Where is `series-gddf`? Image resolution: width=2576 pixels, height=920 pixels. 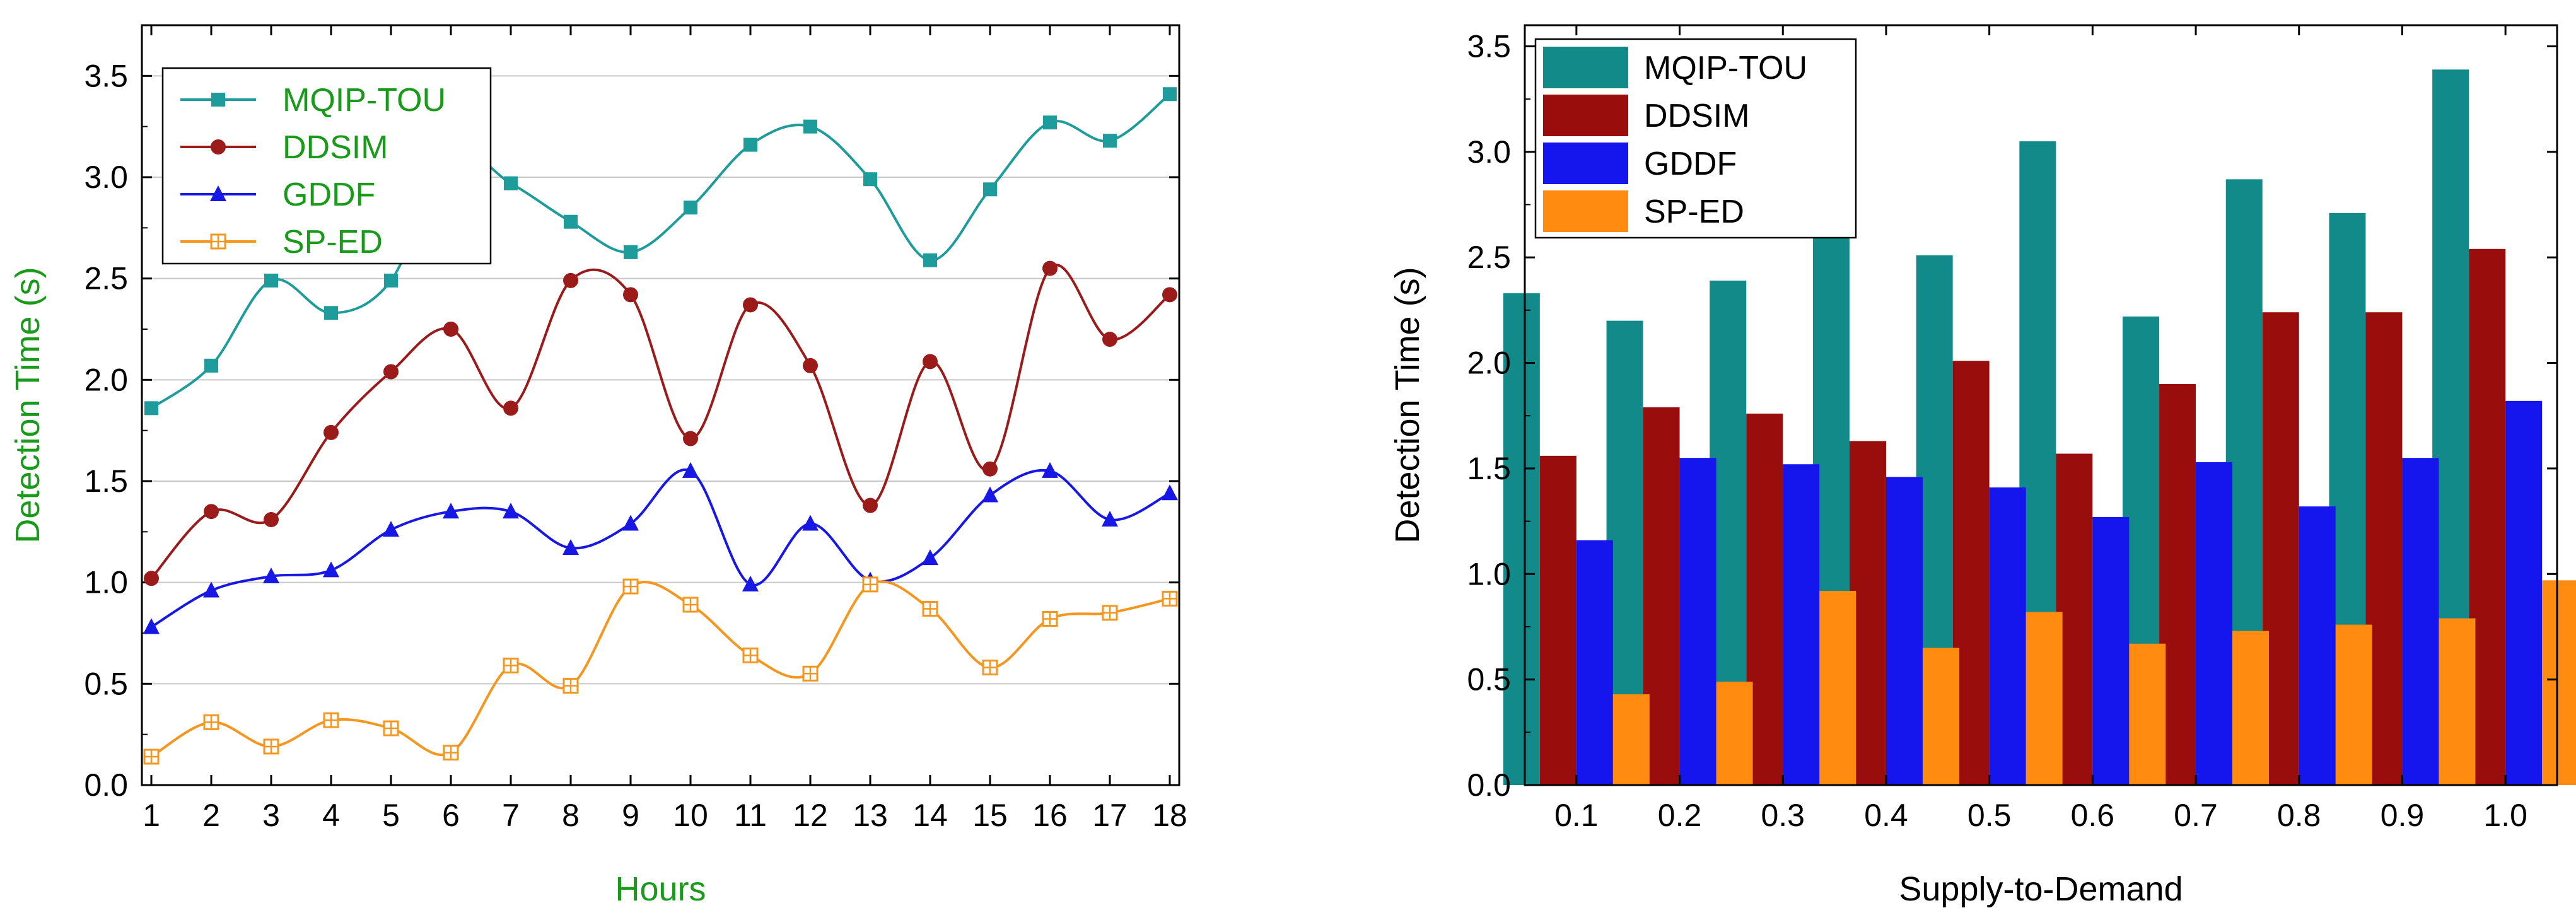
series-gddf is located at coordinates (661, 548).